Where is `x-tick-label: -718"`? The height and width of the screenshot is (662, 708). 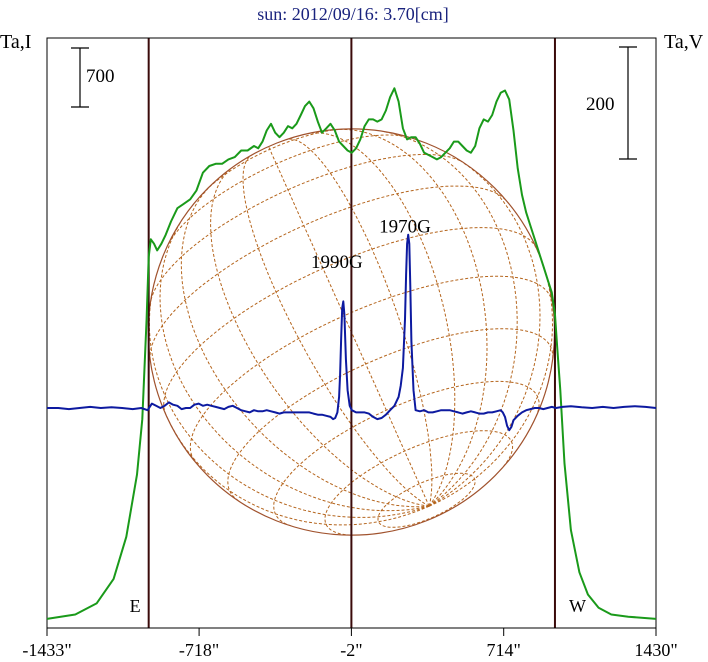
x-tick-label: -718" is located at coordinates (199, 650).